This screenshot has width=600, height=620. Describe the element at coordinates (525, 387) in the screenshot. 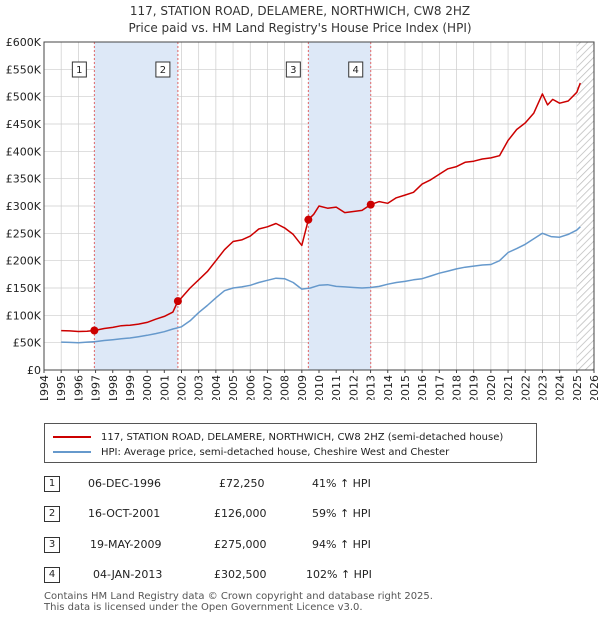

I see `x-tick-label: 2022` at that location.